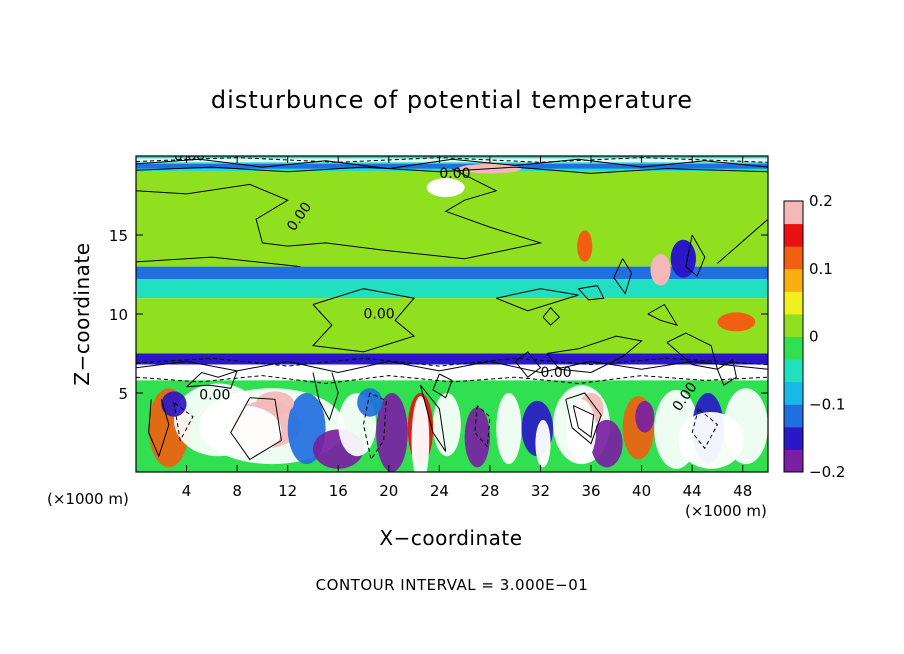 Image resolution: width=904 pixels, height=654 pixels. I want to click on x-tick-label: 8, so click(237, 491).